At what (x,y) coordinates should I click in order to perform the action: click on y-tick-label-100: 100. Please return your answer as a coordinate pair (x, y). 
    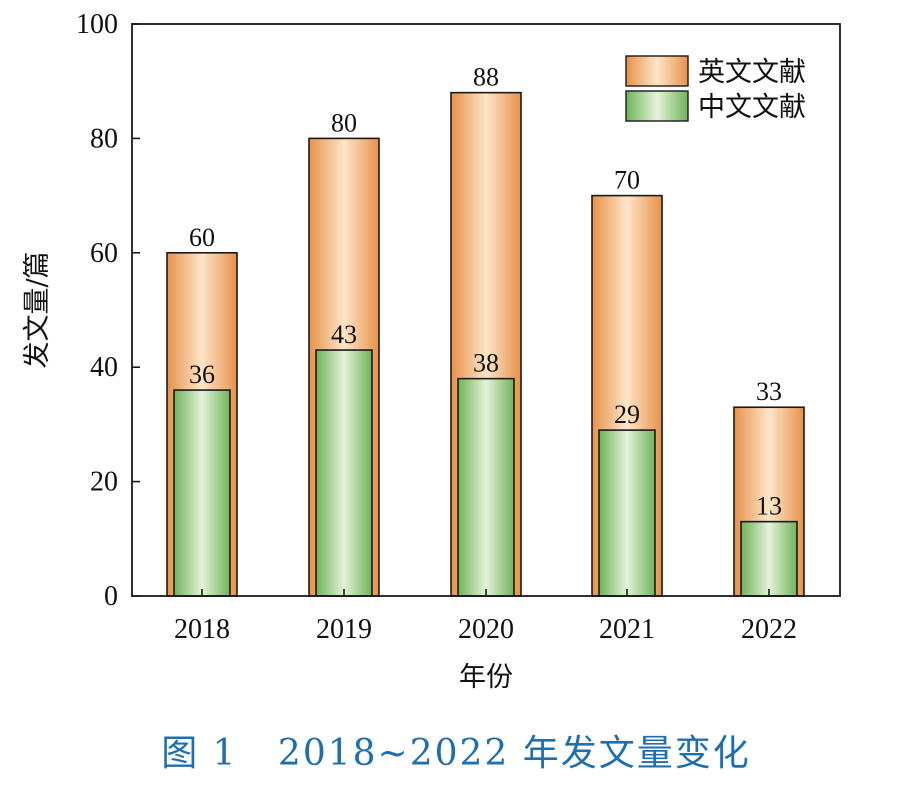
    Looking at the image, I should click on (97, 24).